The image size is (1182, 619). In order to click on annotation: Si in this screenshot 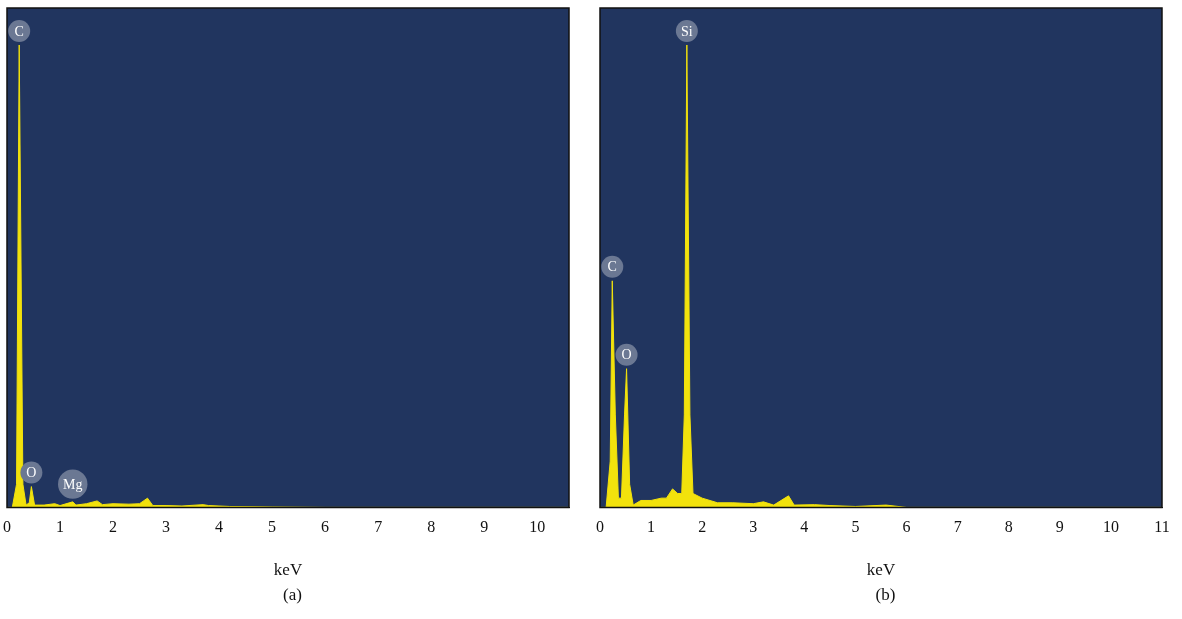, I will do `click(687, 31)`.